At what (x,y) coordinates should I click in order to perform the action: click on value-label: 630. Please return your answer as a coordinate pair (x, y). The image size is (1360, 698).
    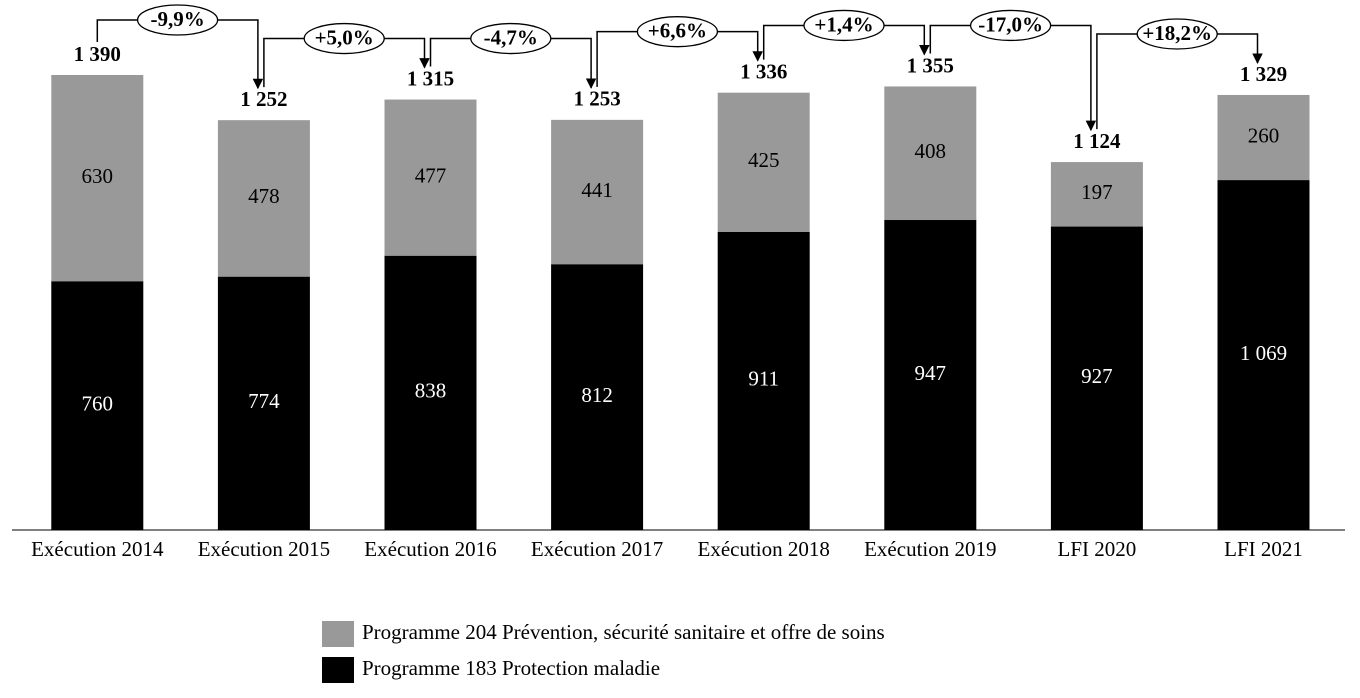
    Looking at the image, I should click on (98, 176).